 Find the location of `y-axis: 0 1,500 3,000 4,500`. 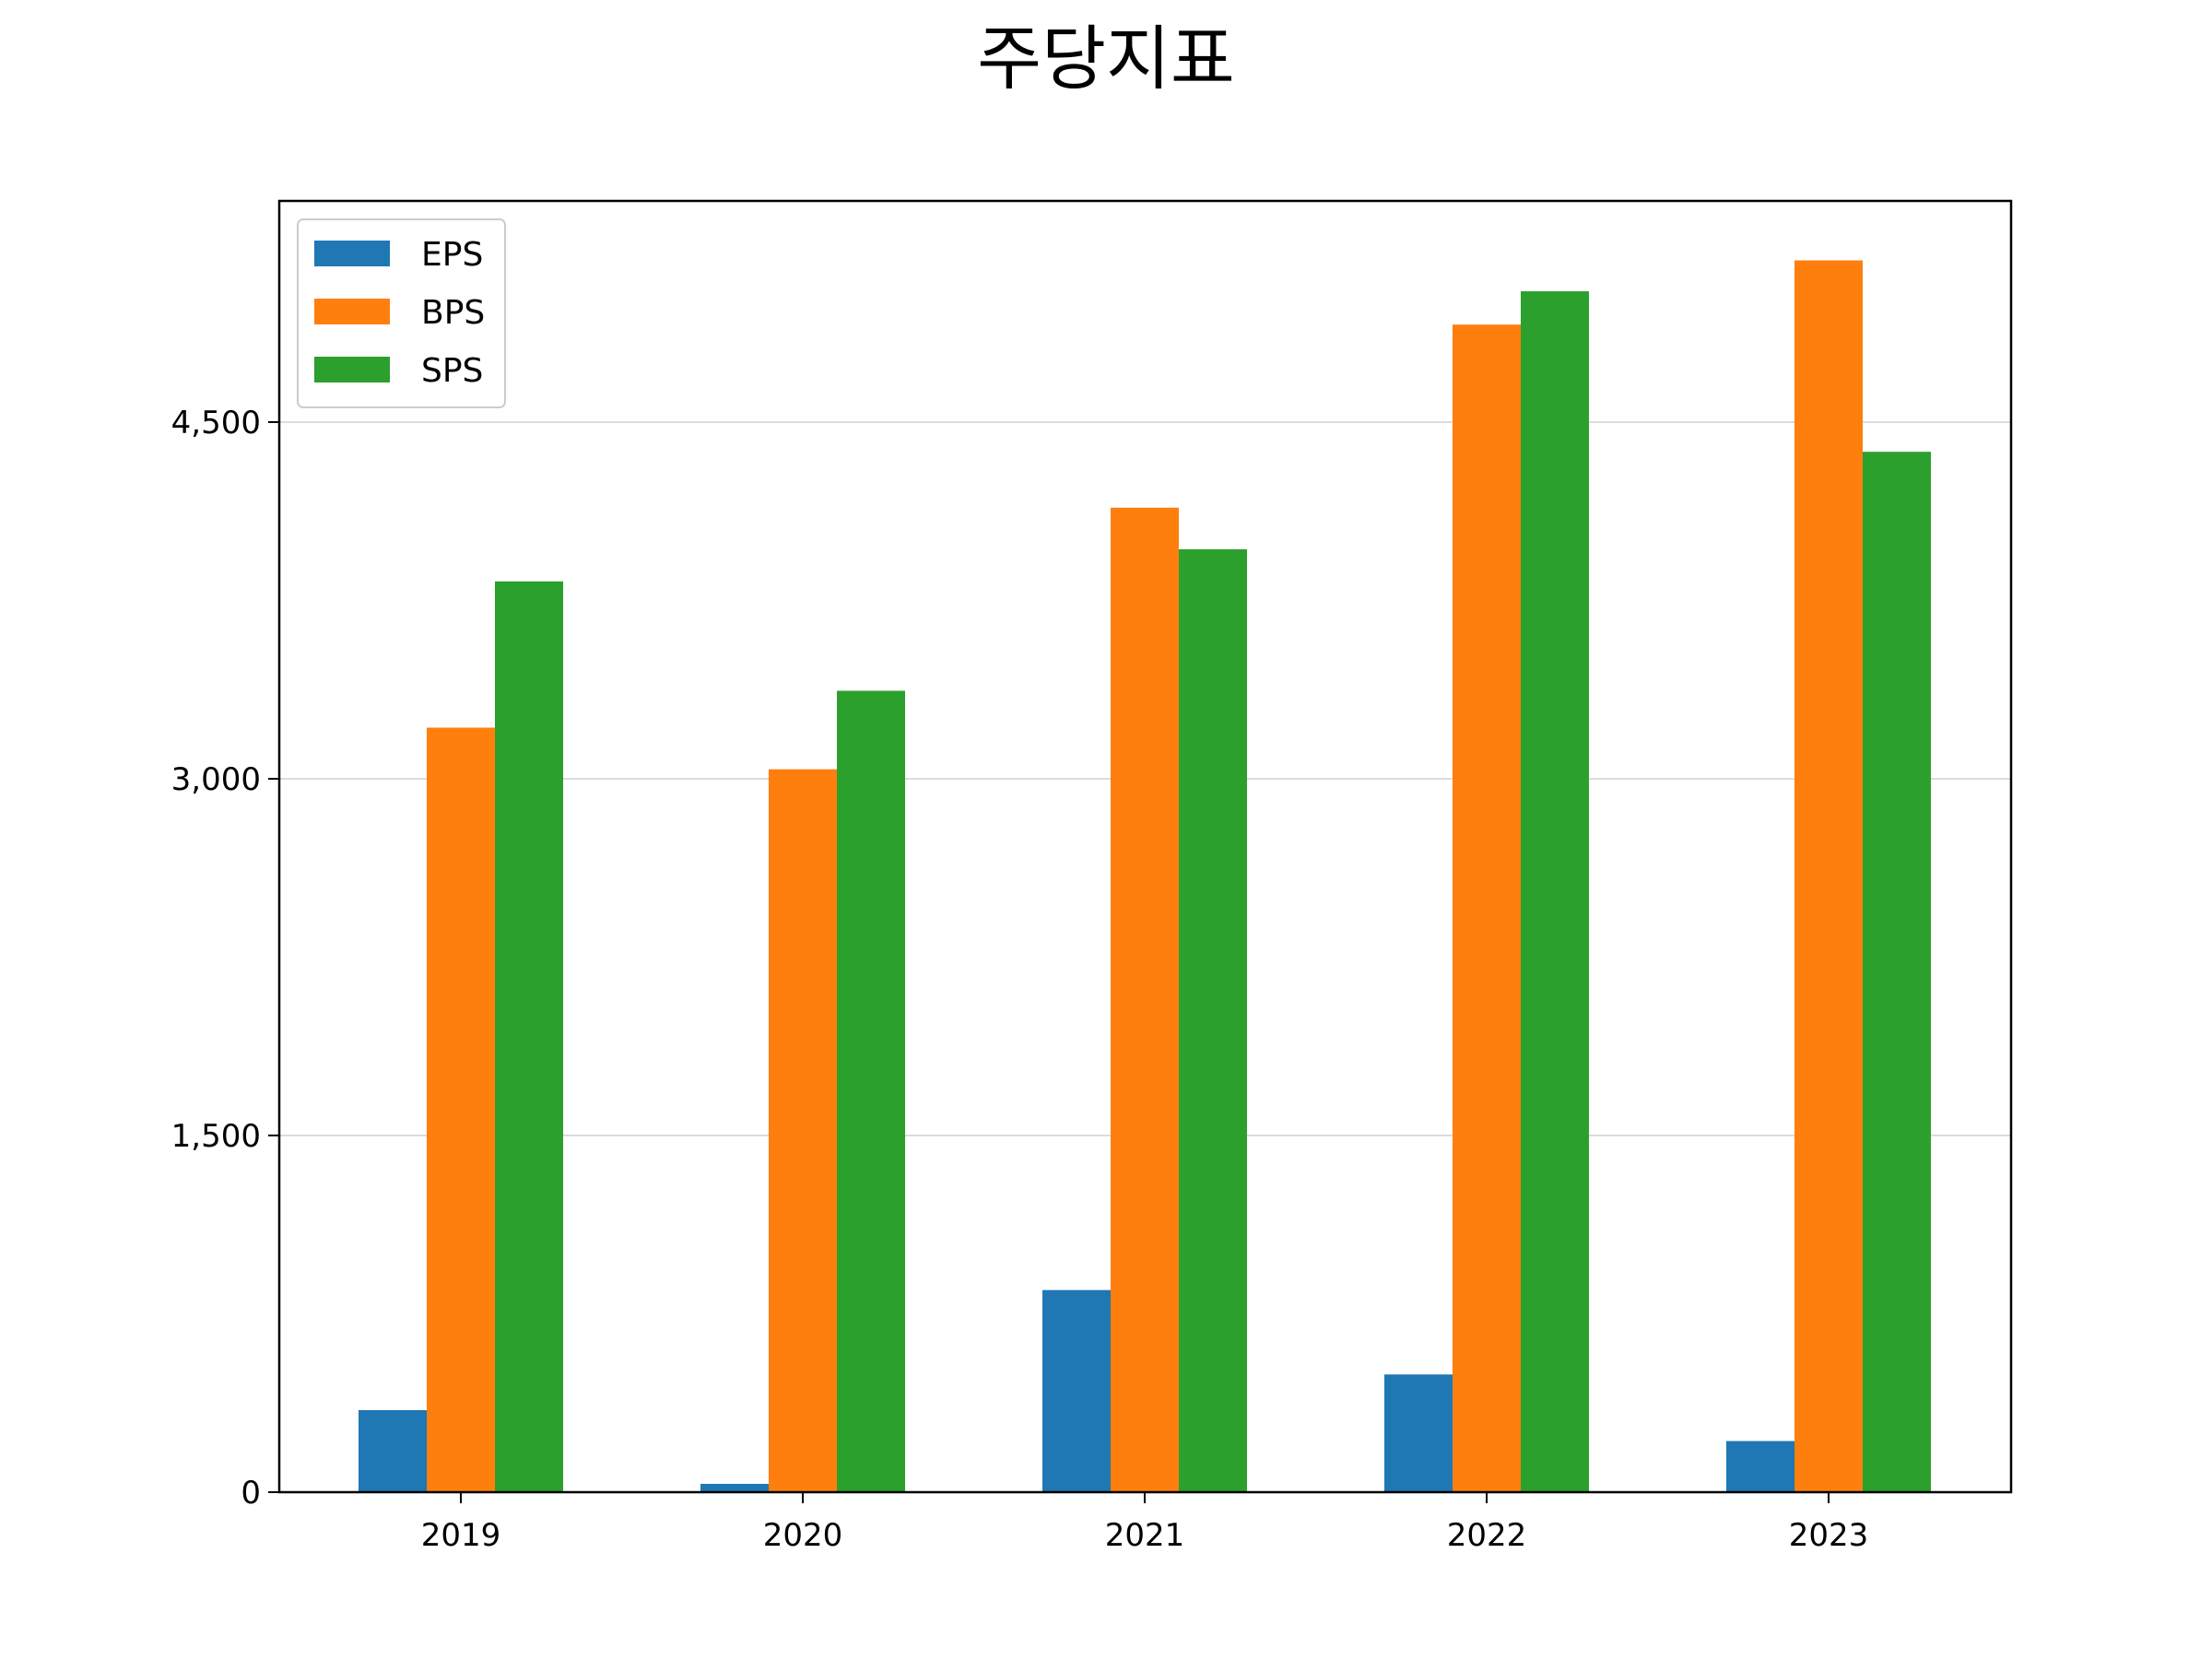

y-axis: 0 1,500 3,000 4,500 is located at coordinates (225, 958).